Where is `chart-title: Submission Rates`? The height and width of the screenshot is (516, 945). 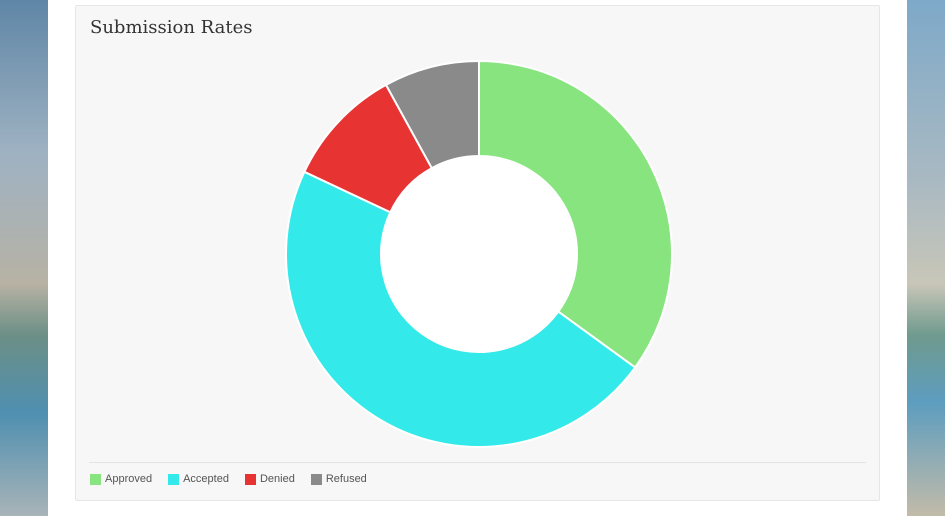
chart-title: Submission Rates is located at coordinates (171, 27).